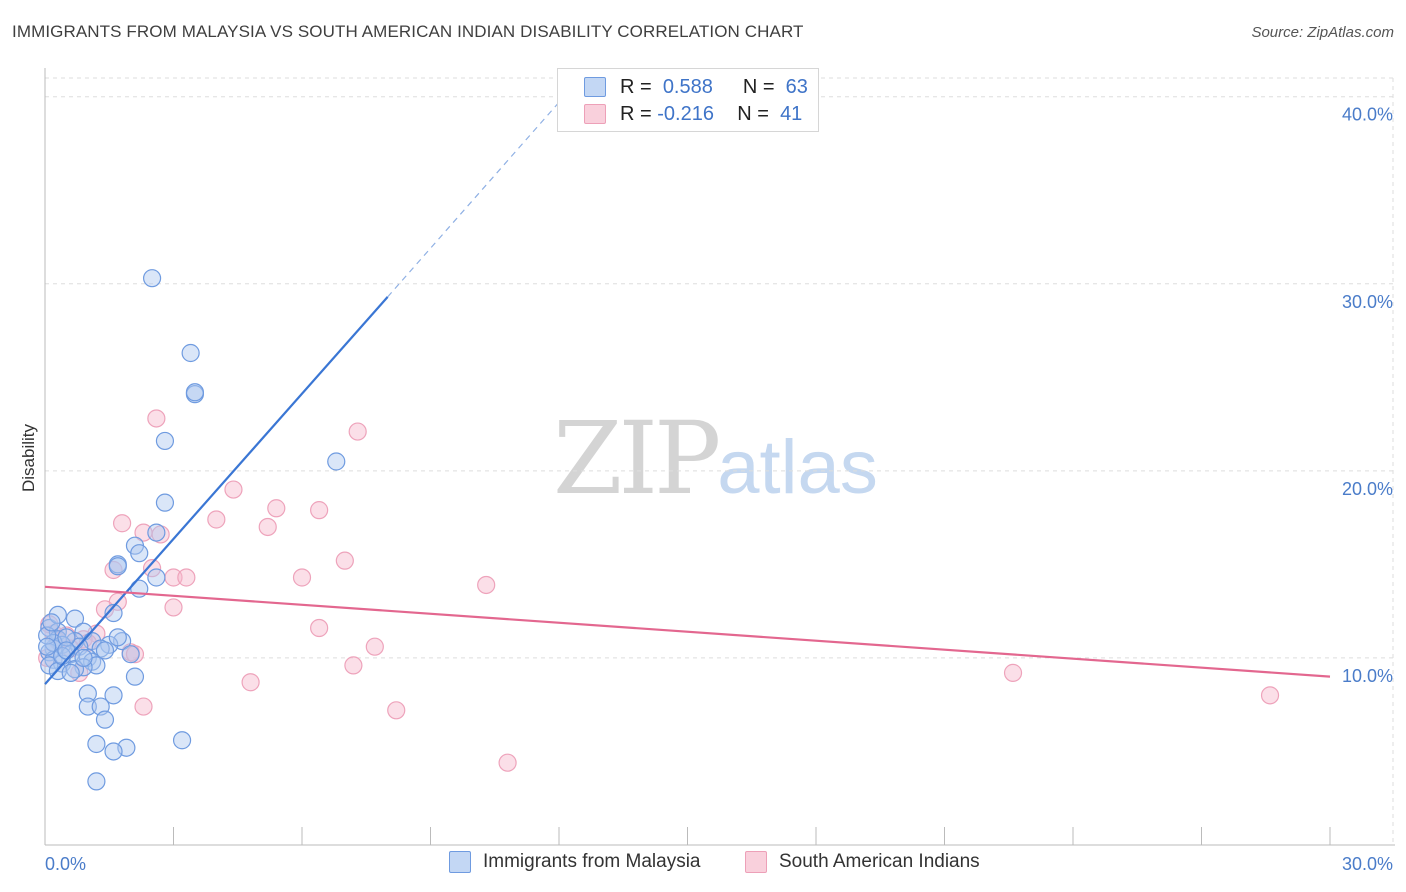 This screenshot has width=1406, height=892. I want to click on legend-r-value: 0.588, so click(687, 86).